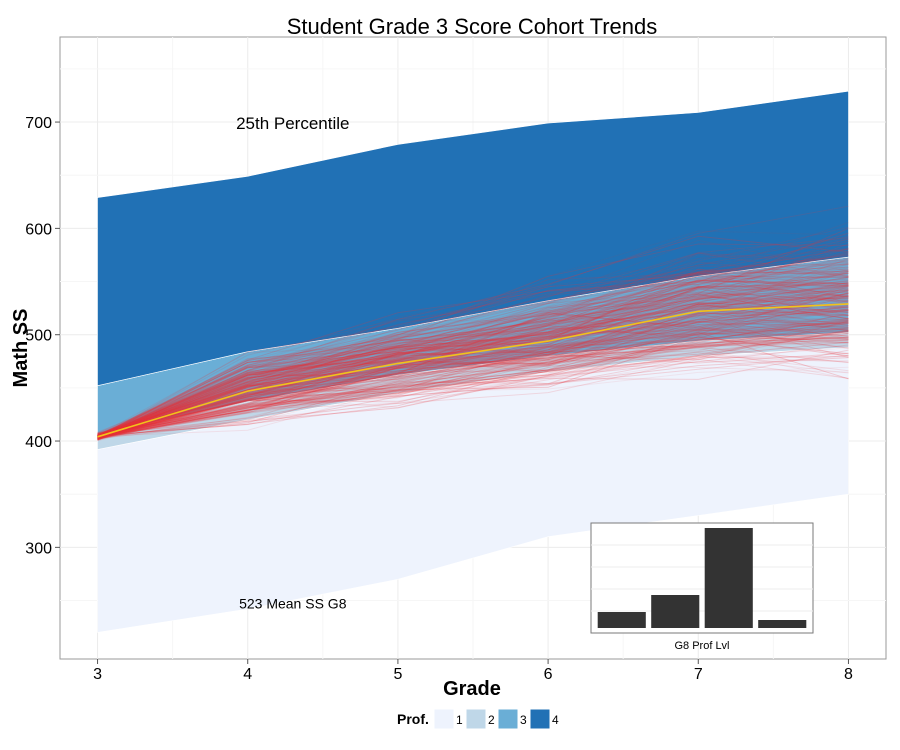 The image size is (900, 750). What do you see at coordinates (701, 646) in the screenshot?
I see `inset-x-axis-label: G8 Prof Lvl` at bounding box center [701, 646].